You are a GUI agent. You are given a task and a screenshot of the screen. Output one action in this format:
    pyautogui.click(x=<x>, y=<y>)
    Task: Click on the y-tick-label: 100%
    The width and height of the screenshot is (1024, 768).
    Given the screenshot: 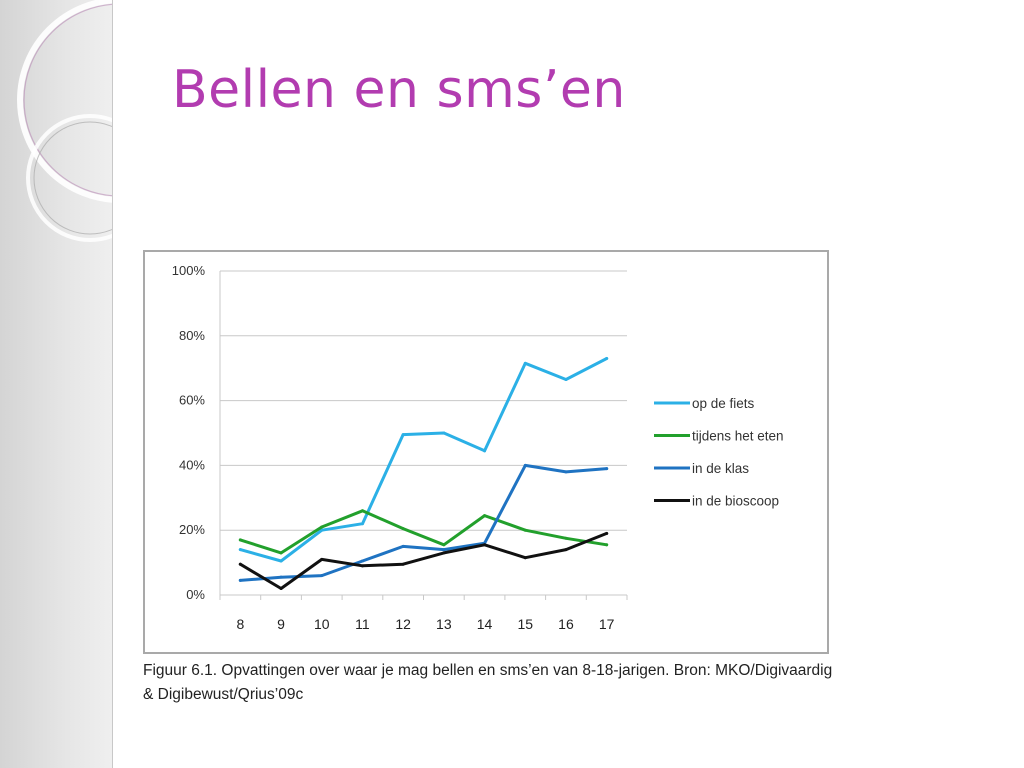 What is the action you would take?
    pyautogui.click(x=189, y=270)
    